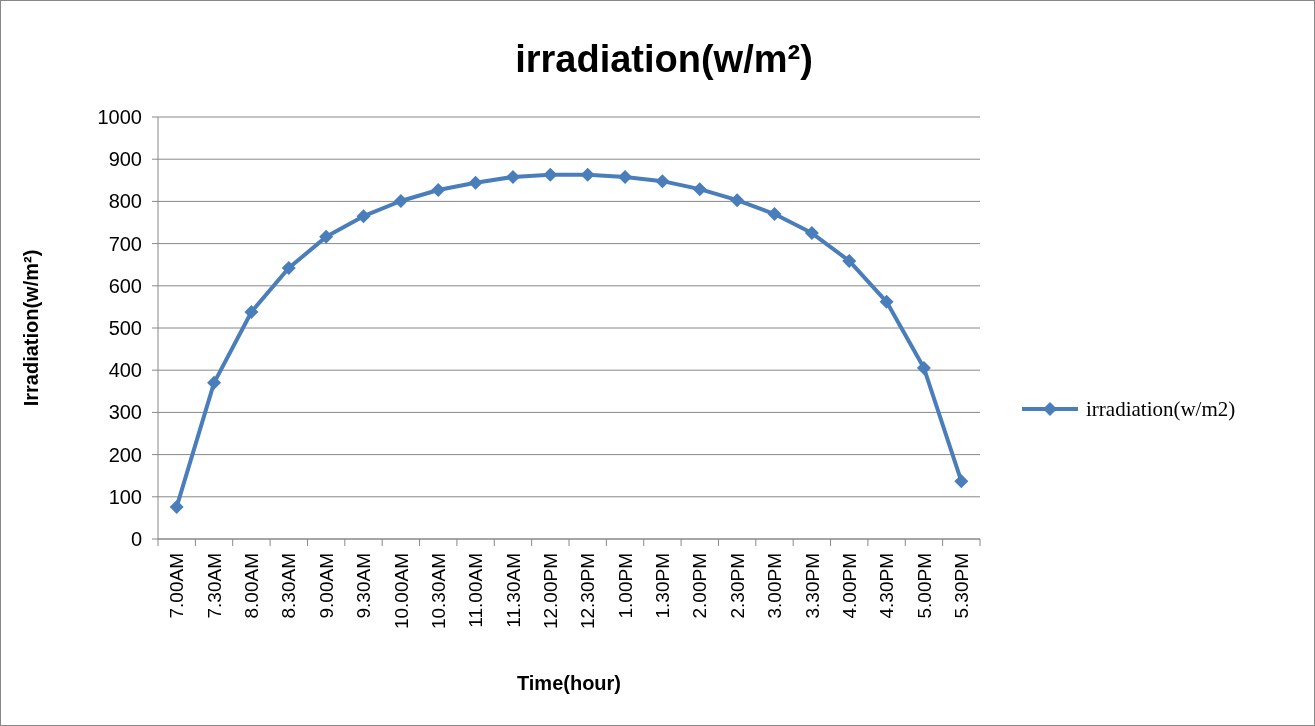 Image resolution: width=1315 pixels, height=726 pixels. I want to click on y-tick-label: 700, so click(125, 243).